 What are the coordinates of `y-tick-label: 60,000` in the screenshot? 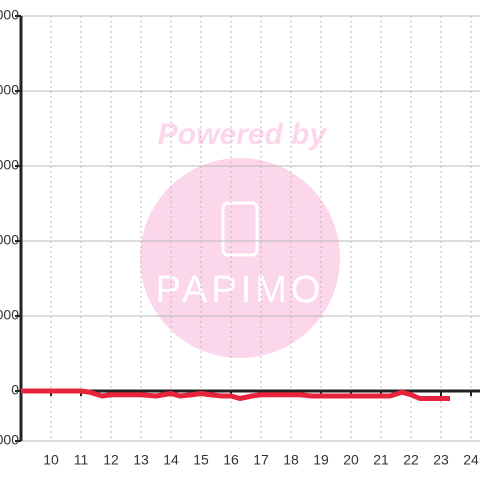 It's located at (9, 240).